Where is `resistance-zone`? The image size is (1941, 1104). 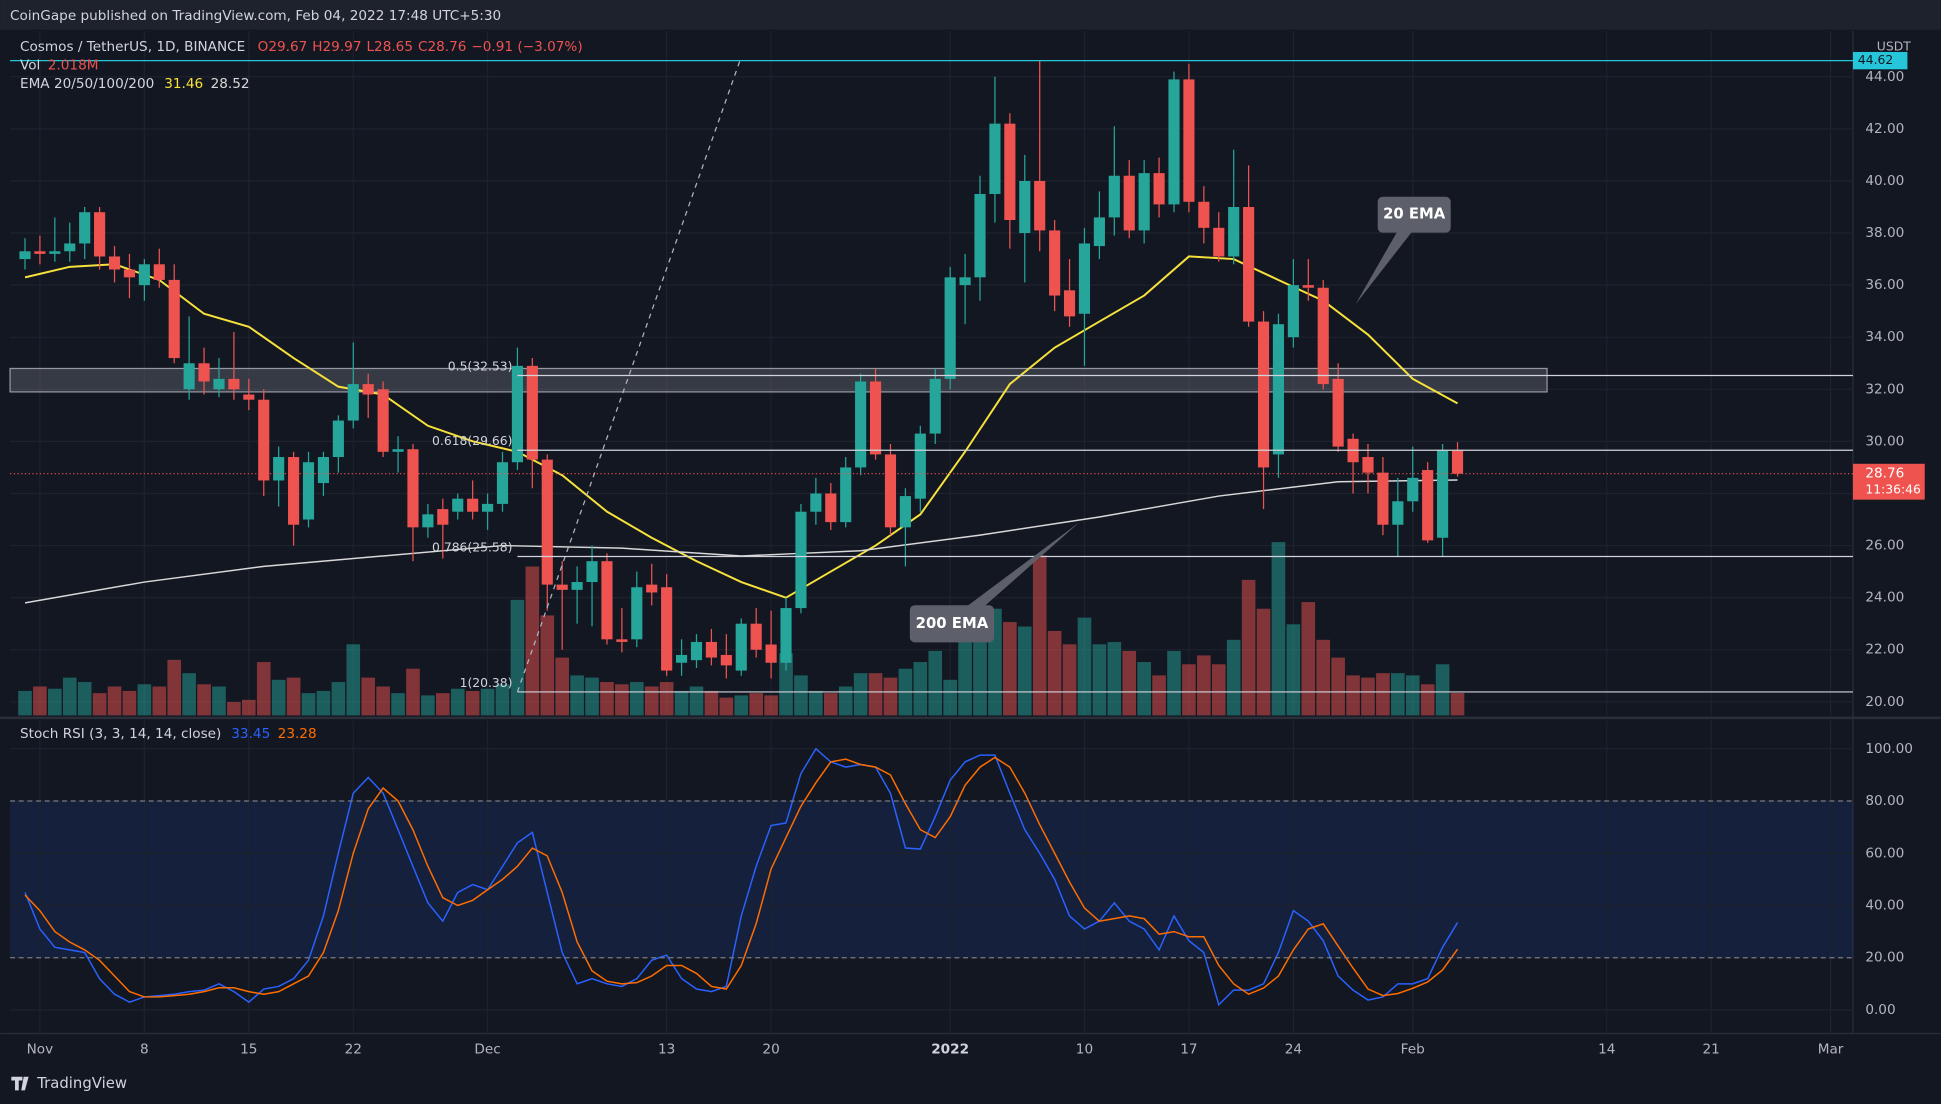 resistance-zone is located at coordinates (778, 380).